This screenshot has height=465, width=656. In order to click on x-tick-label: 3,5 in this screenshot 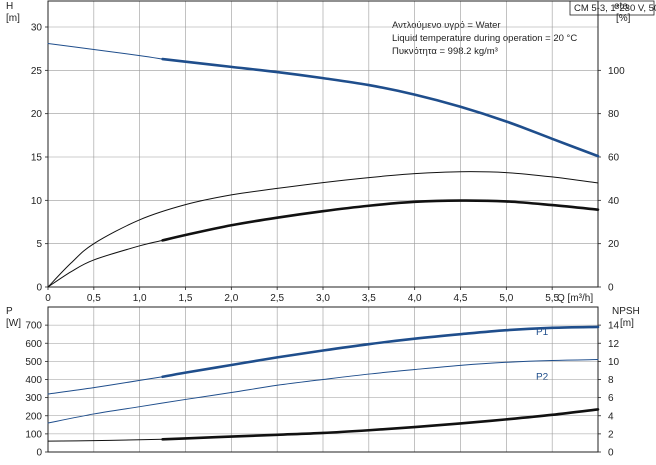, I will do `click(369, 298)`.